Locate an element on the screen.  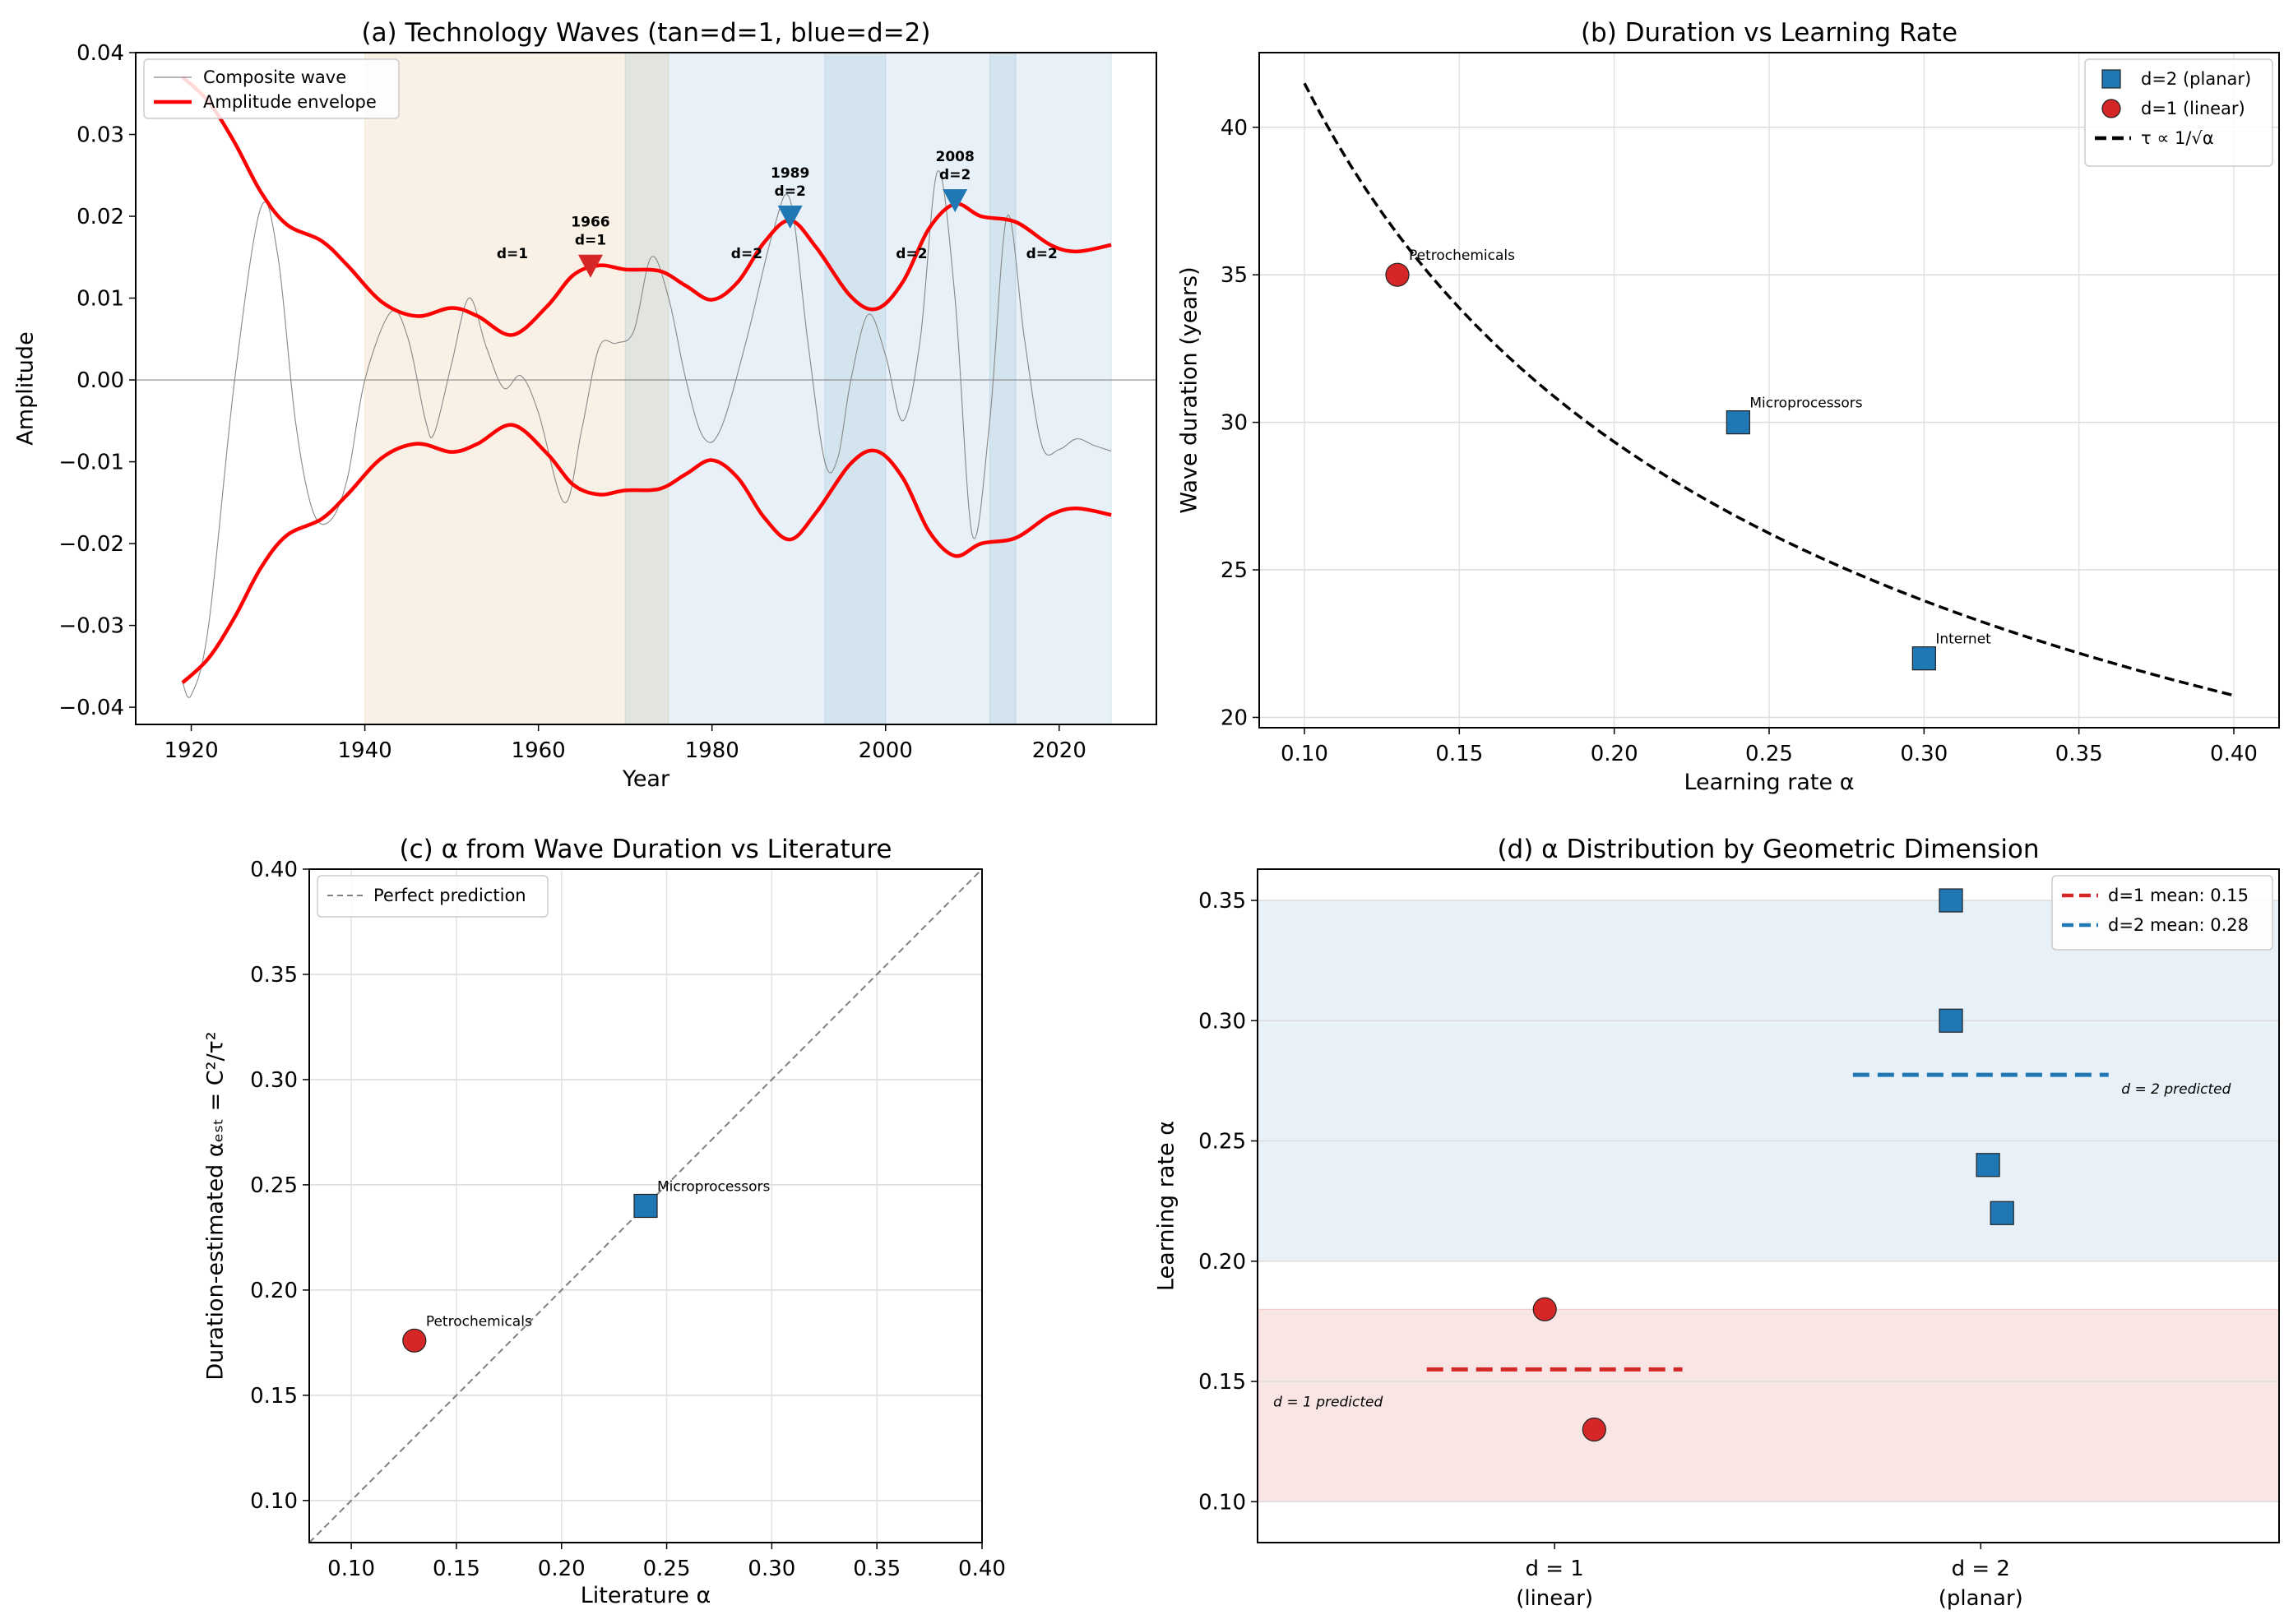
axes-frame is located at coordinates (645, 1205).